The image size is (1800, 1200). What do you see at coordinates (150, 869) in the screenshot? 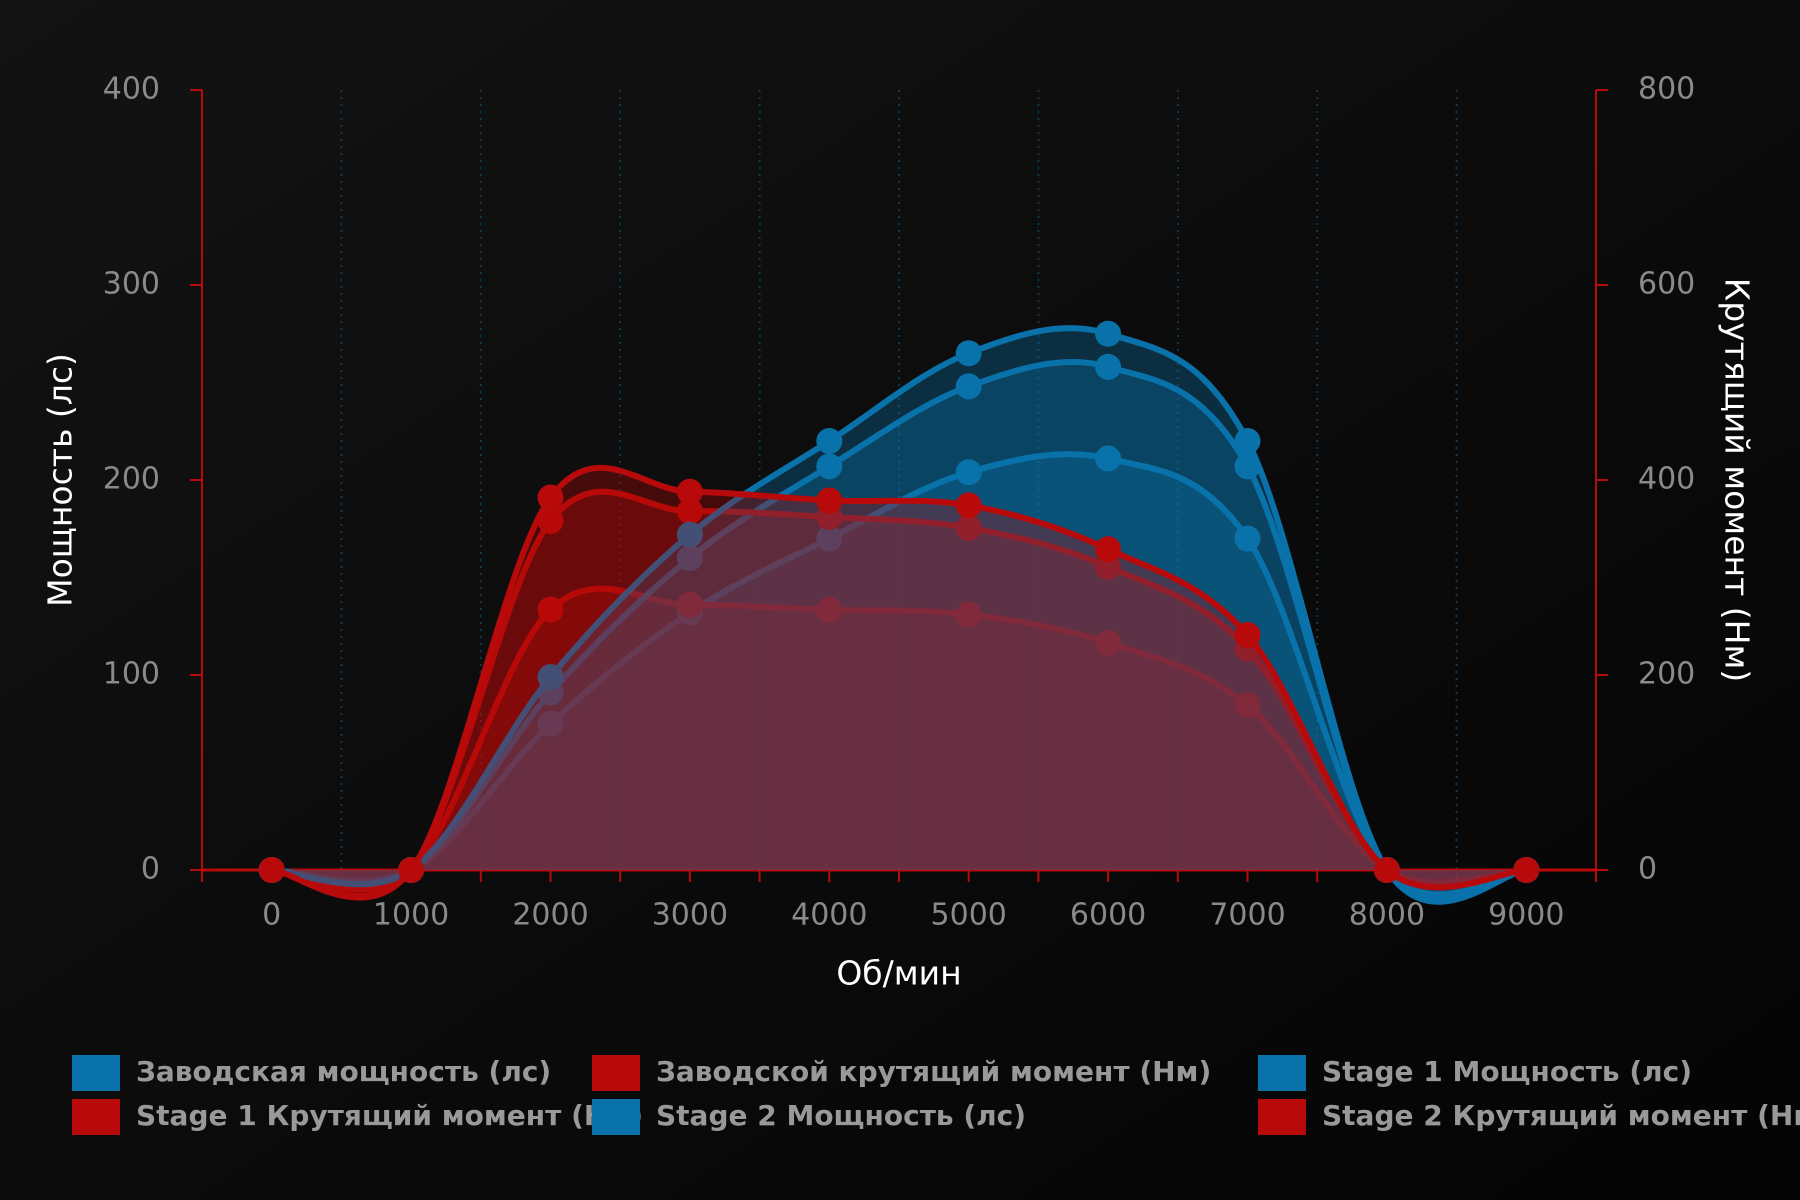
I see `y-tick-label: 0` at bounding box center [150, 869].